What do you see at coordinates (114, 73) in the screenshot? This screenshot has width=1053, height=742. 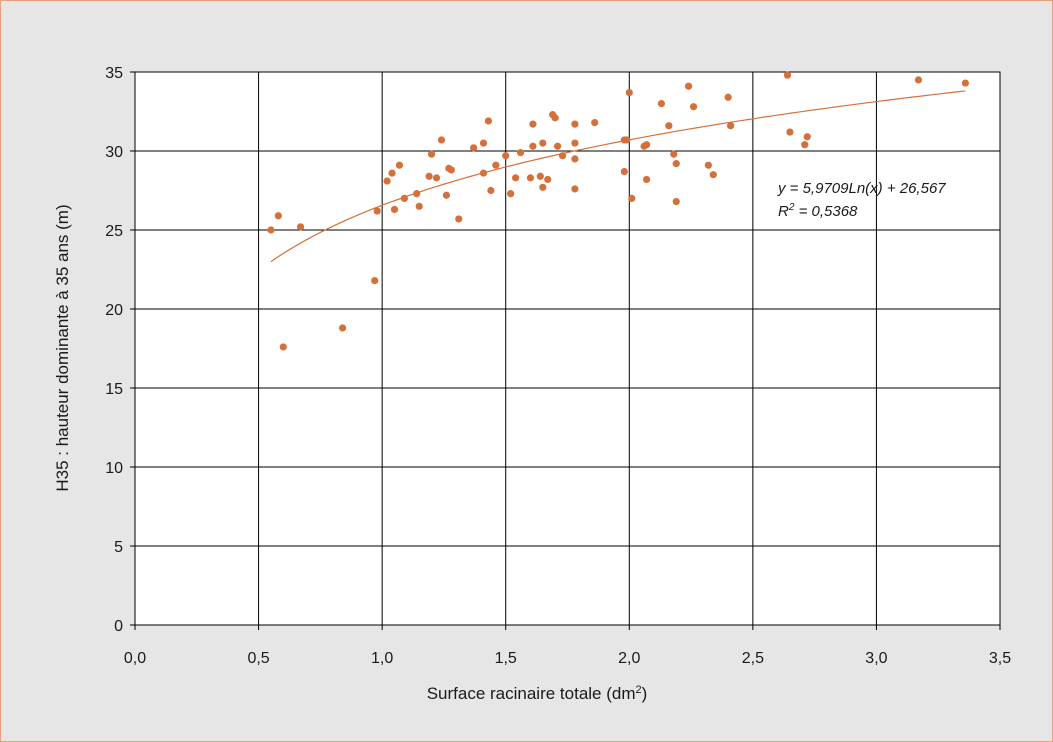 I see `y-tick-label: 35` at bounding box center [114, 73].